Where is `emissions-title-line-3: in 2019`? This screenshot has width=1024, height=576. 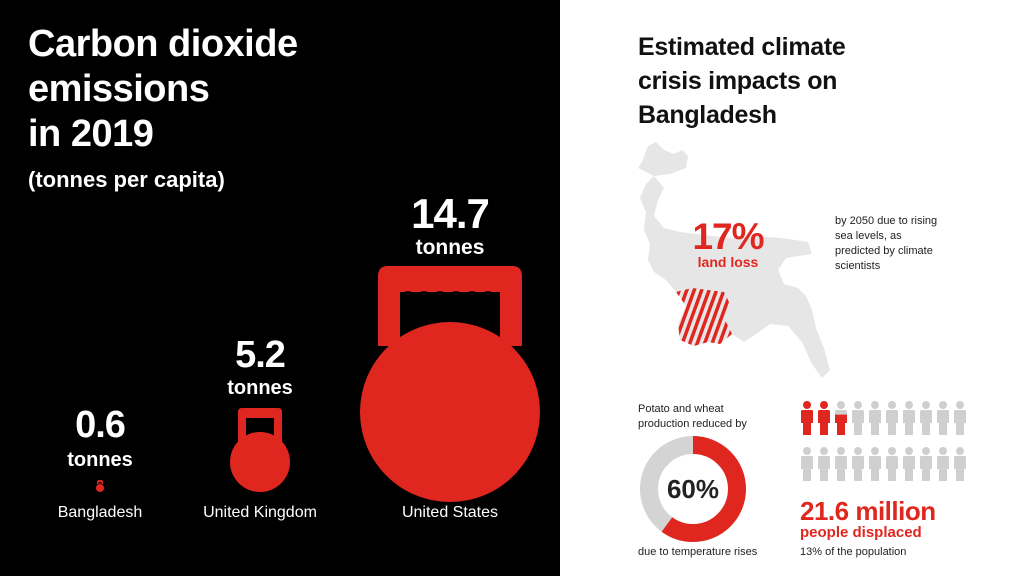
emissions-title-line-3: in 2019 is located at coordinates (91, 134).